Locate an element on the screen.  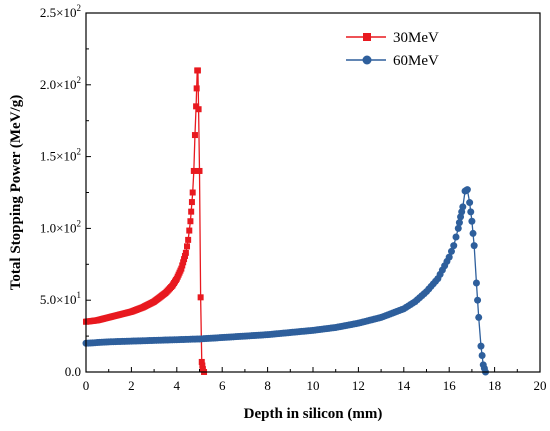
x-axis-title: Depth in silicon (mm) is located at coordinates (313, 414).